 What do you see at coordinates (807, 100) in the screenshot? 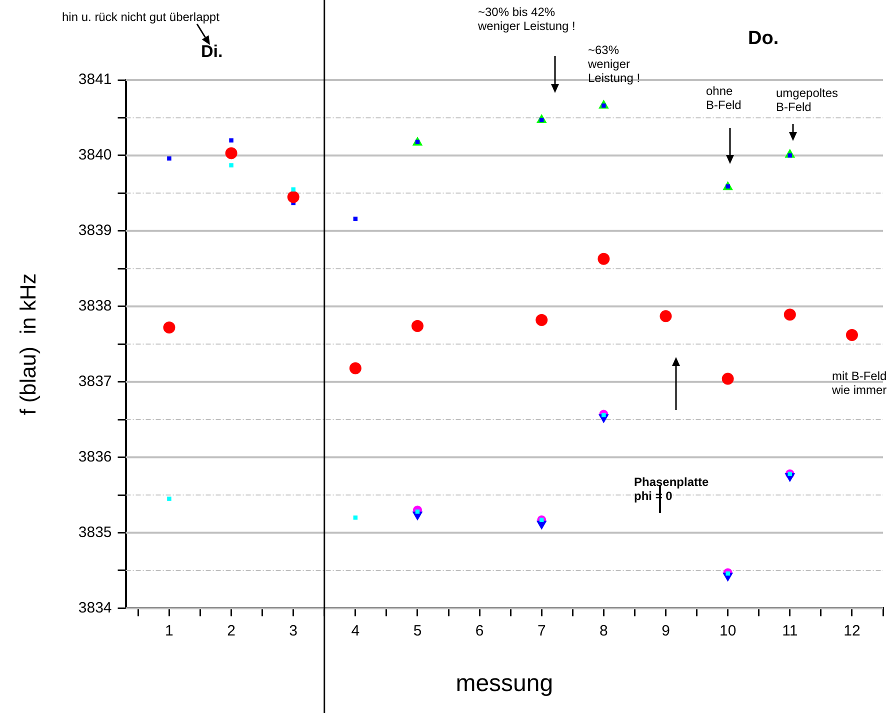
I see `annotation: umgepoltes B-Feld` at bounding box center [807, 100].